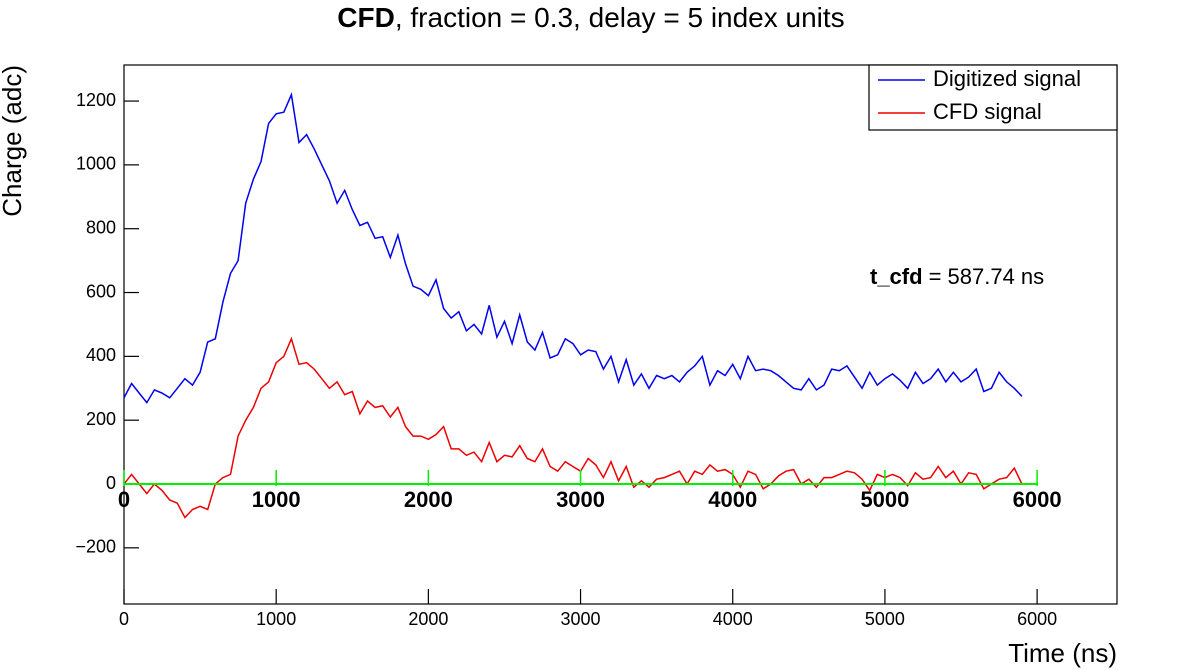  Describe the element at coordinates (366, 17) in the screenshot. I see `title-bold: CFD` at that location.